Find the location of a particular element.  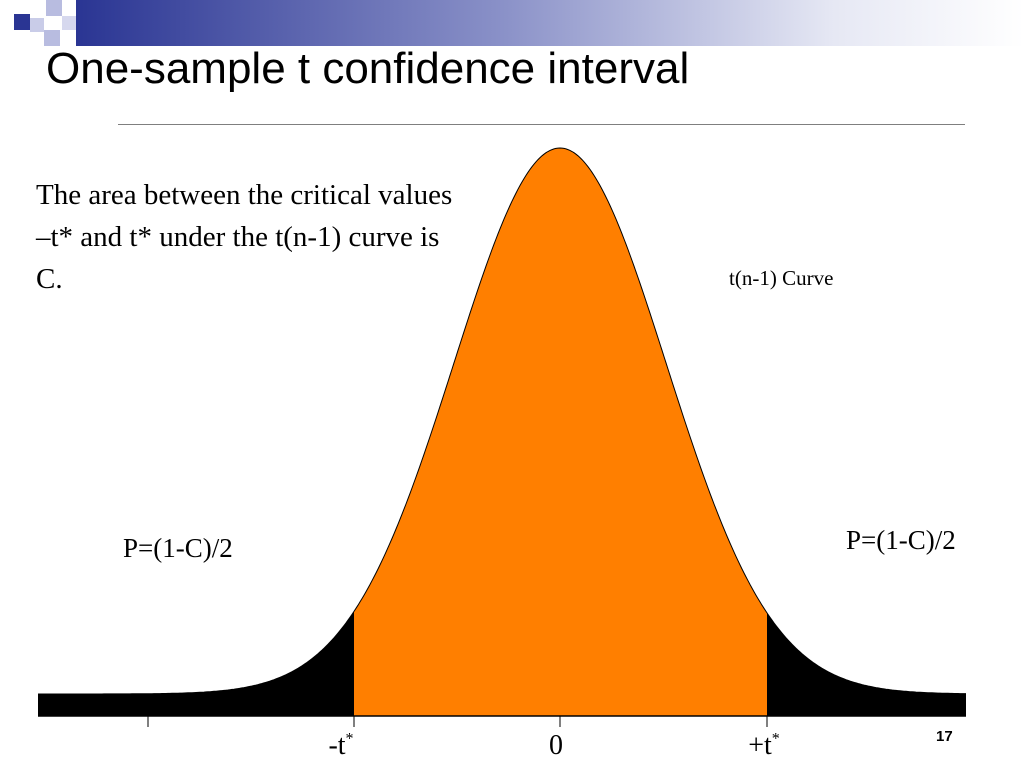

right-tail-label: P=(1-C)/2 is located at coordinates (901, 540).